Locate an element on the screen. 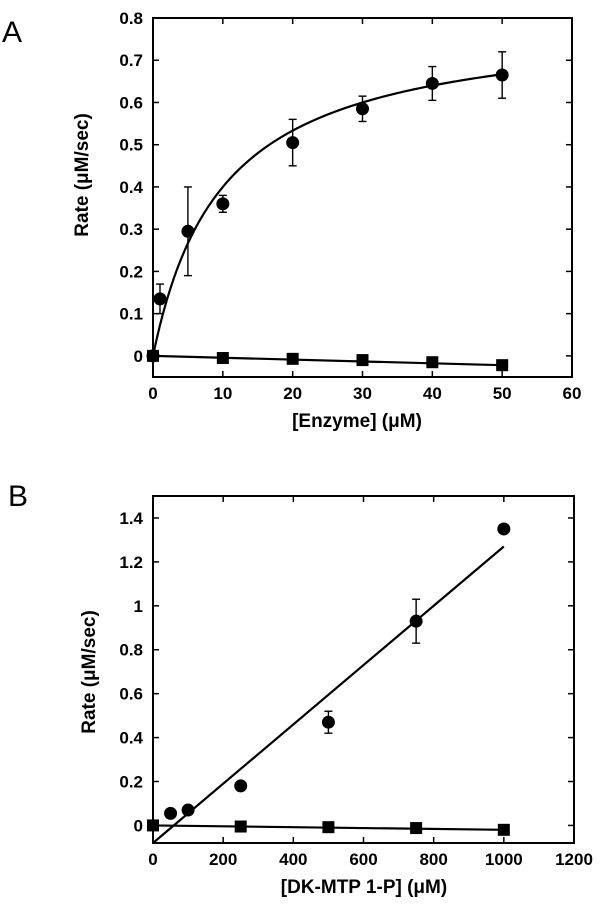 This screenshot has height=921, width=611. panel-b-x-tick-label: 600 is located at coordinates (363, 859).